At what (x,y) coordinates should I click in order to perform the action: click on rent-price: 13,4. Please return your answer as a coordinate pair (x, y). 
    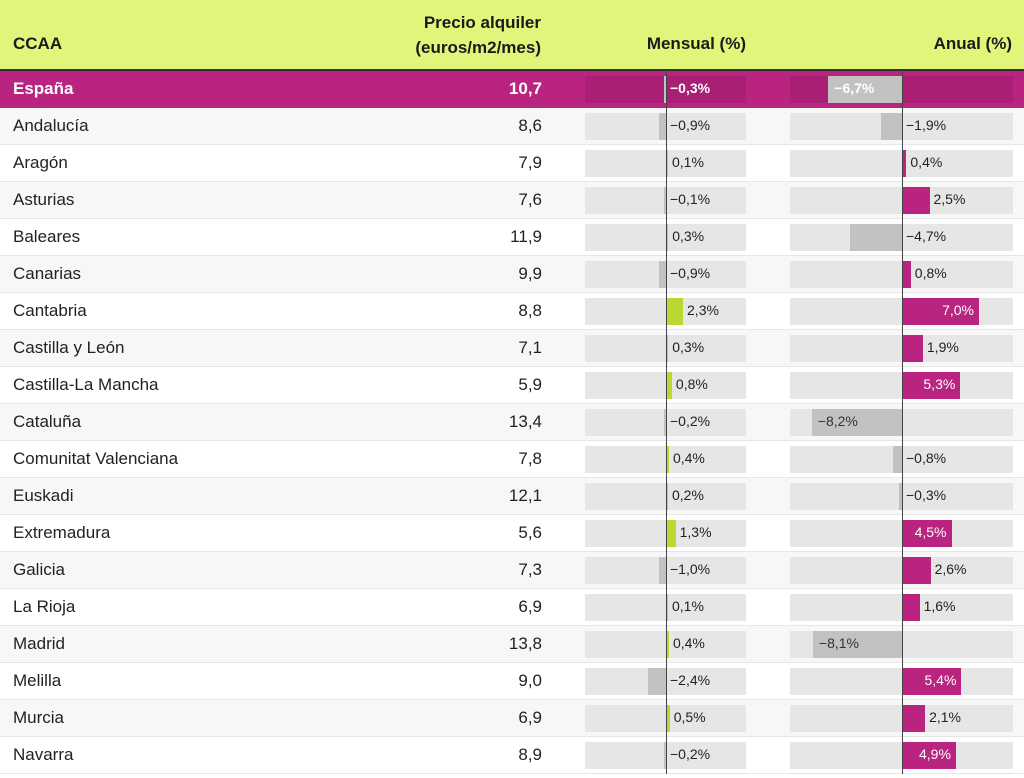
    Looking at the image, I should click on (525, 421).